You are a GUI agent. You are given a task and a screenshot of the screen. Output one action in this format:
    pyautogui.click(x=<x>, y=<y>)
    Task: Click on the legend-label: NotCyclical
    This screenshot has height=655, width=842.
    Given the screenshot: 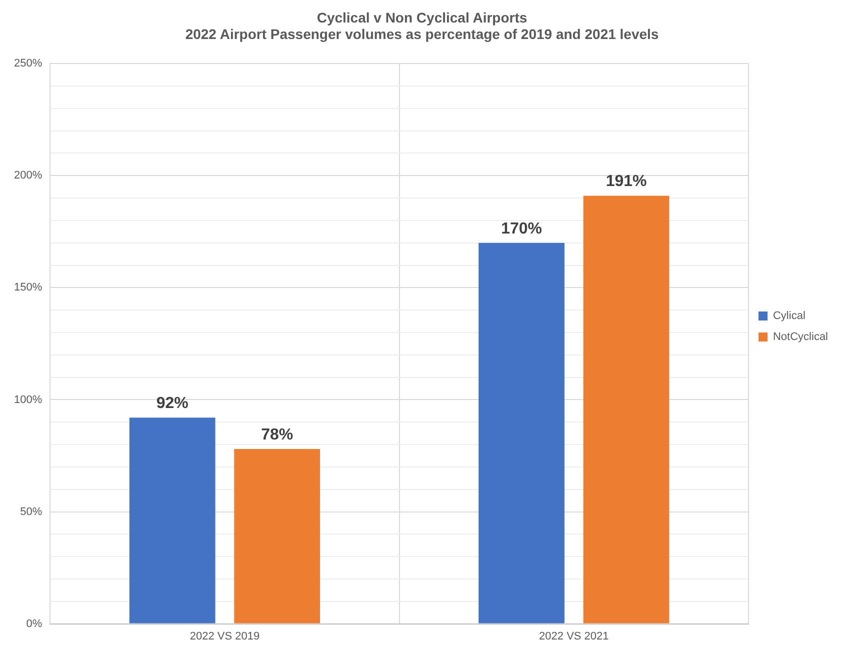 What is the action you would take?
    pyautogui.click(x=800, y=337)
    